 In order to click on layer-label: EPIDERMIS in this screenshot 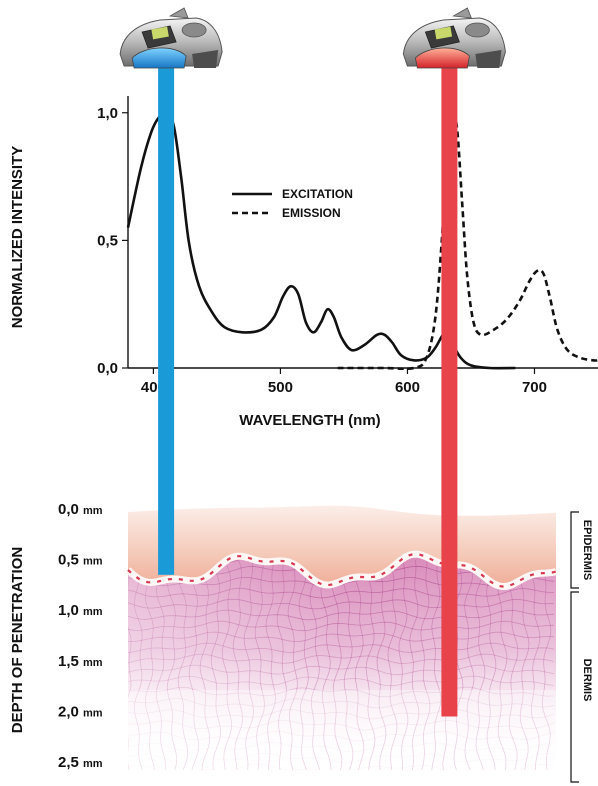, I will do `click(587, 550)`.